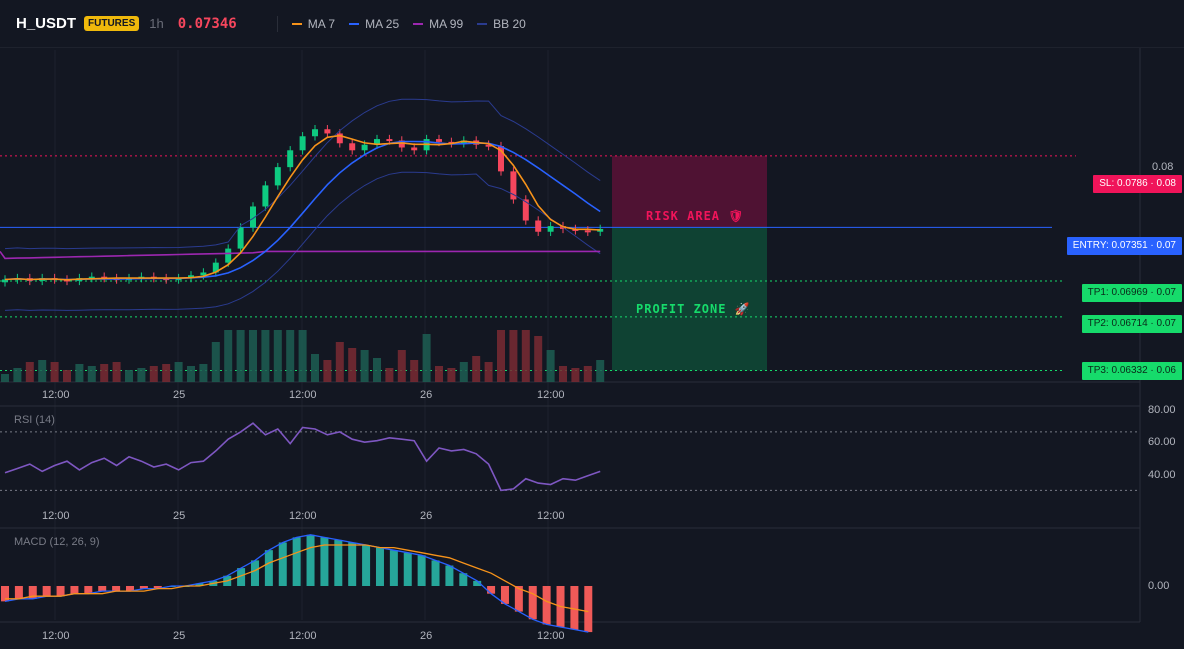 The height and width of the screenshot is (649, 1184). What do you see at coordinates (57, 542) in the screenshot?
I see `macd-title: MACD (12, 26, 9)` at bounding box center [57, 542].